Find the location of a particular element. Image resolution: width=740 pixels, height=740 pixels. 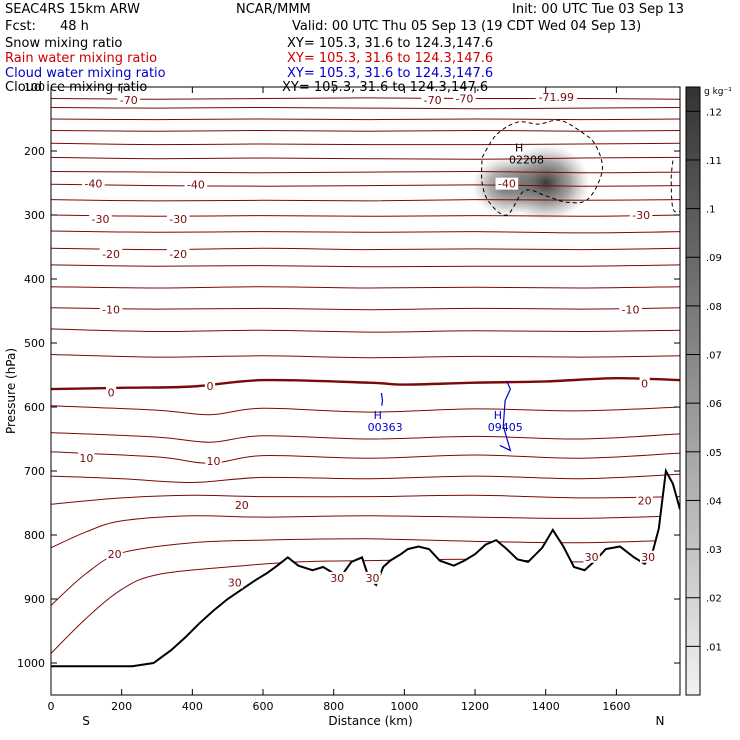

x-tick-label: 600 is located at coordinates (263, 706).